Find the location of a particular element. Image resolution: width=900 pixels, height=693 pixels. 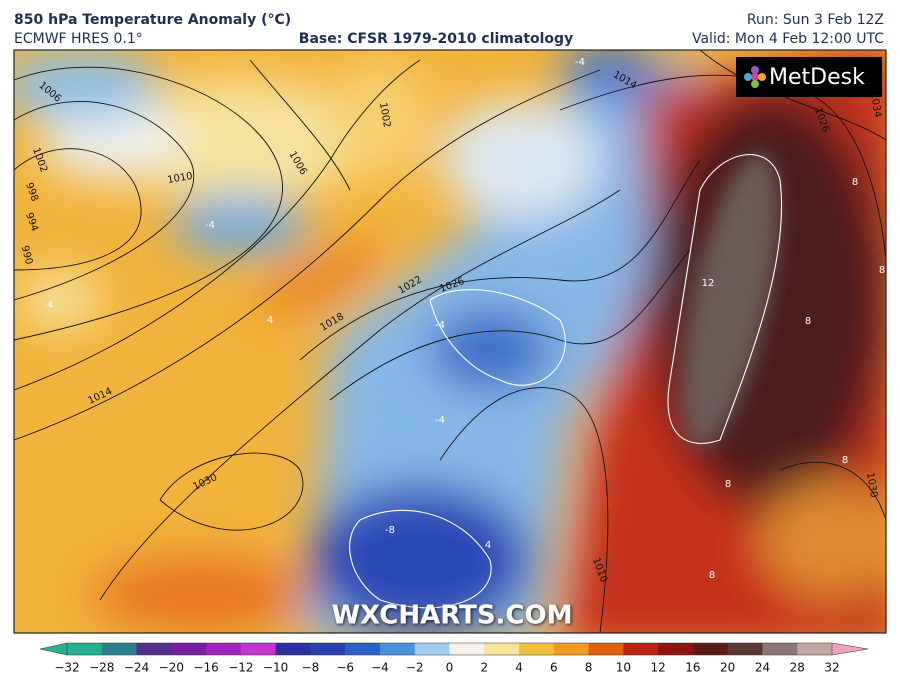

anomaly-label: -8 is located at coordinates (390, 530).